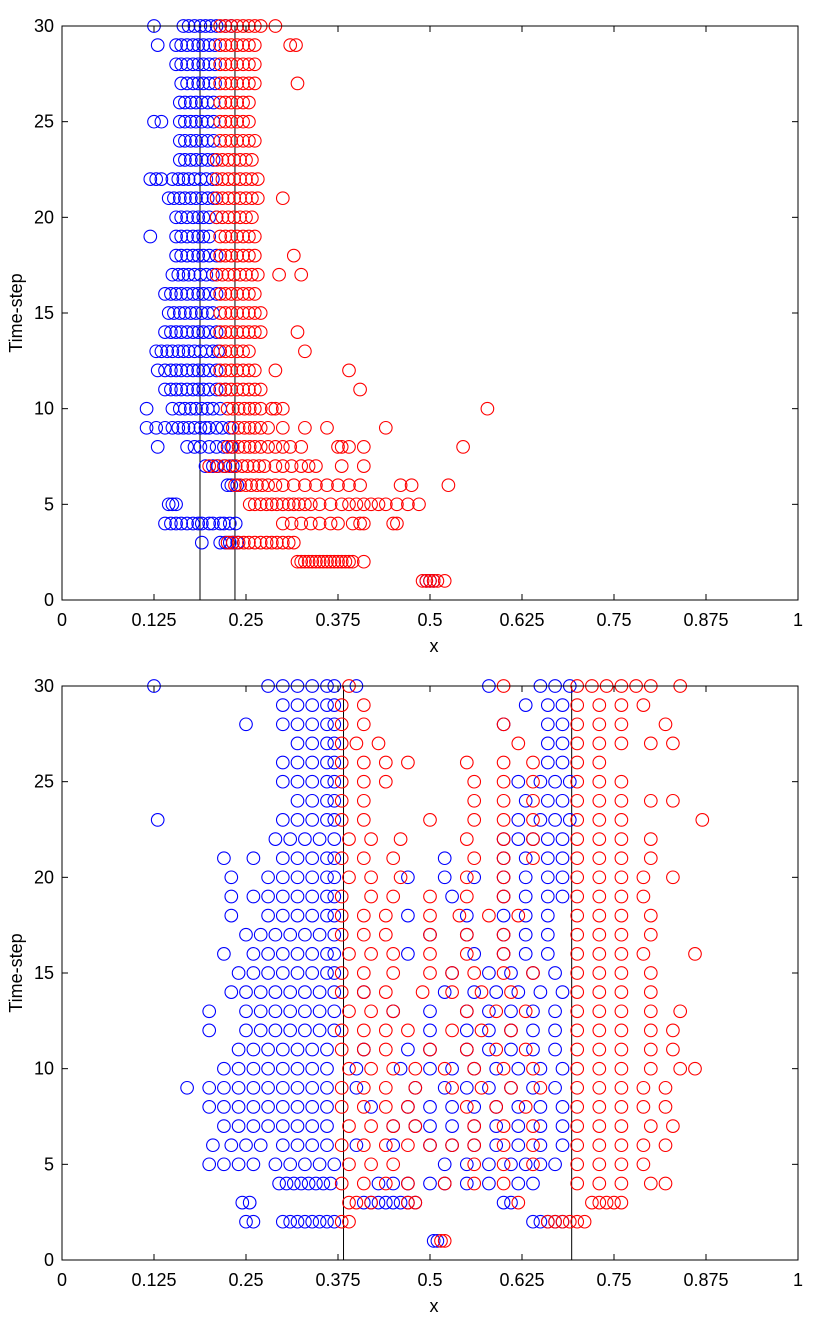 This screenshot has height=1317, width=817. I want to click on y-tick-label: 25, so click(44, 122).